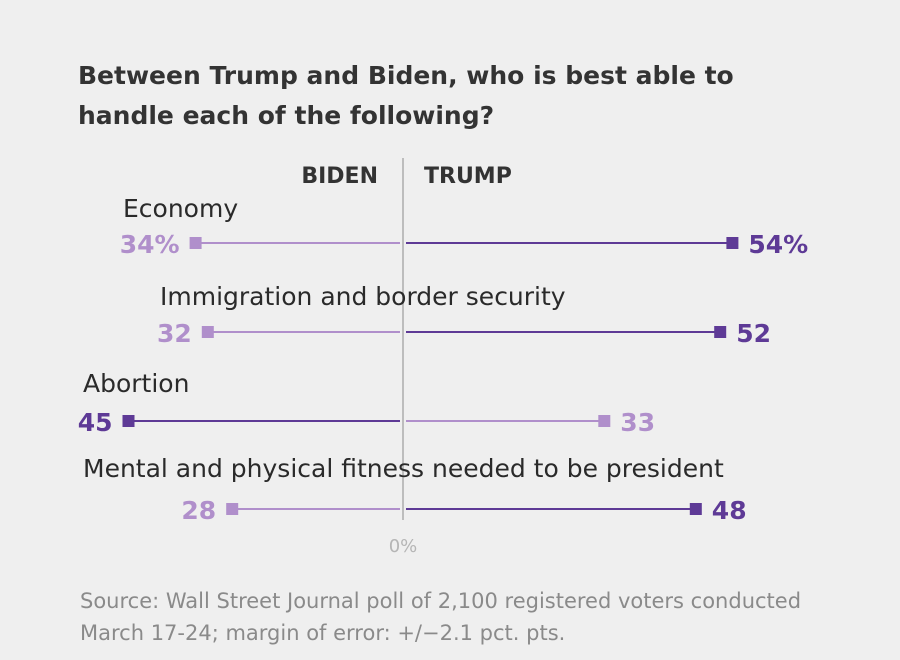 The height and width of the screenshot is (660, 900). Describe the element at coordinates (637, 422) in the screenshot. I see `trump-value-label: 33` at that location.